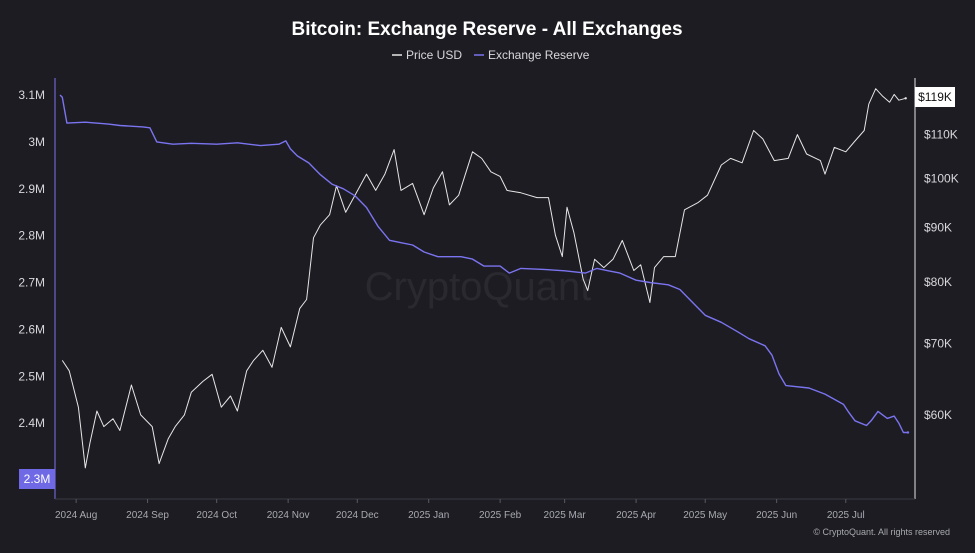 The height and width of the screenshot is (553, 975). What do you see at coordinates (428, 515) in the screenshot?
I see `x-tick-label: 2025 Jan` at bounding box center [428, 515].